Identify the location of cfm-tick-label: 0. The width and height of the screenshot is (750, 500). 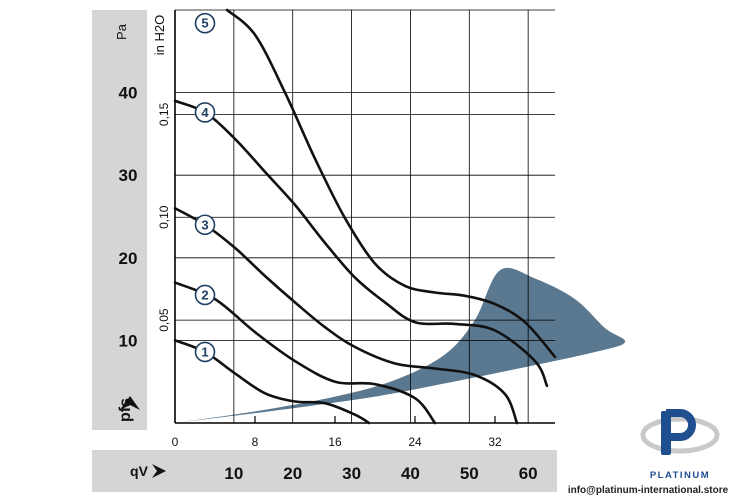
(175, 442).